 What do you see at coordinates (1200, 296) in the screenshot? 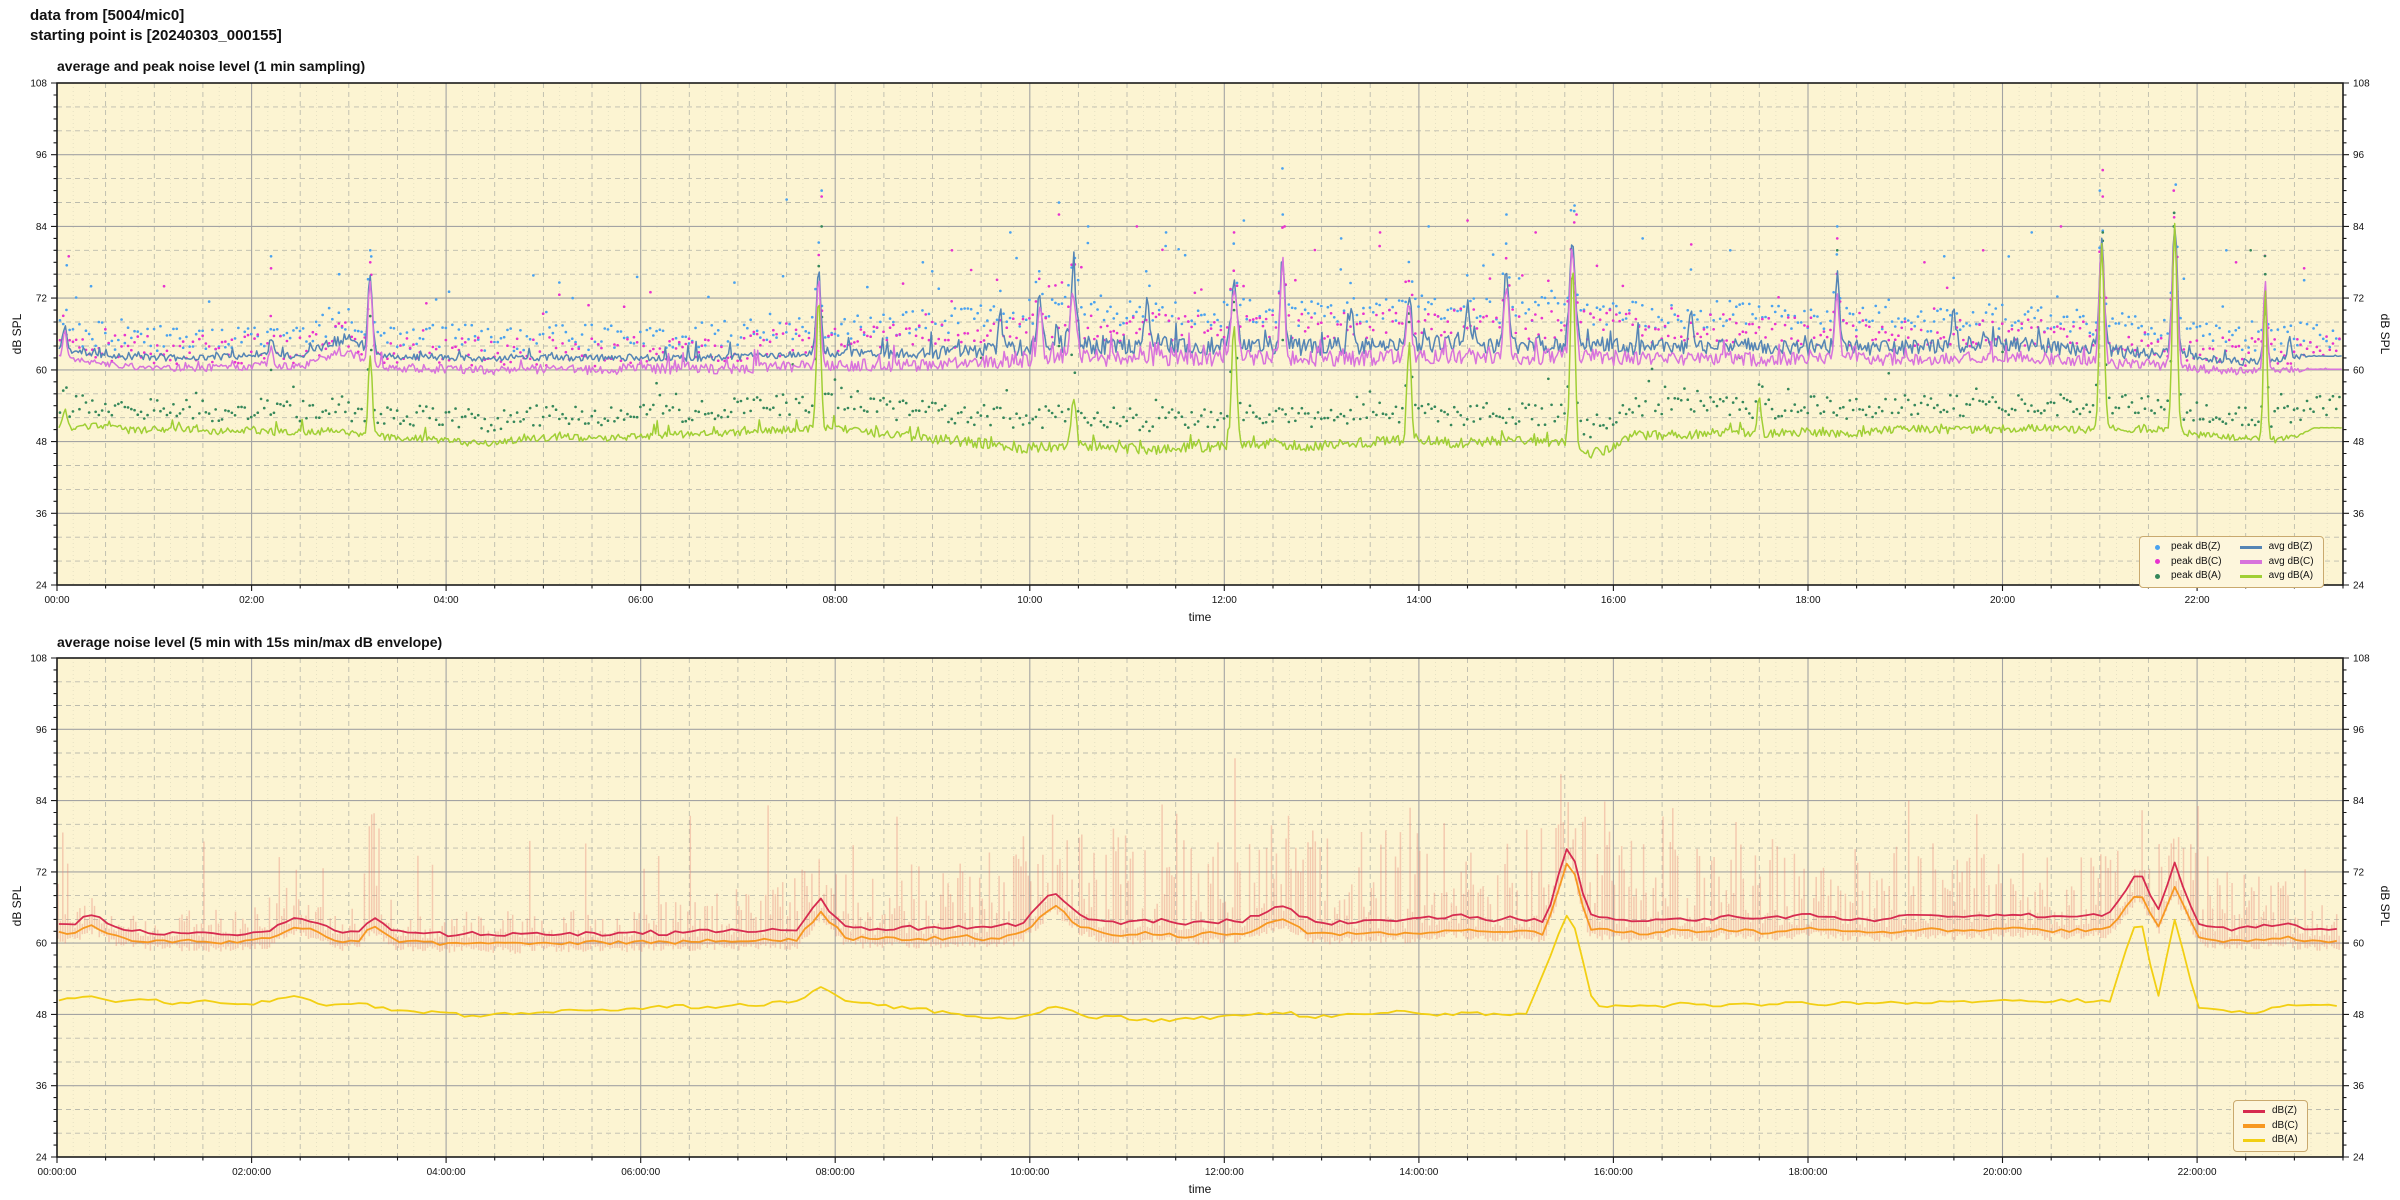
I see `series-avg-db-z-` at bounding box center [1200, 296].